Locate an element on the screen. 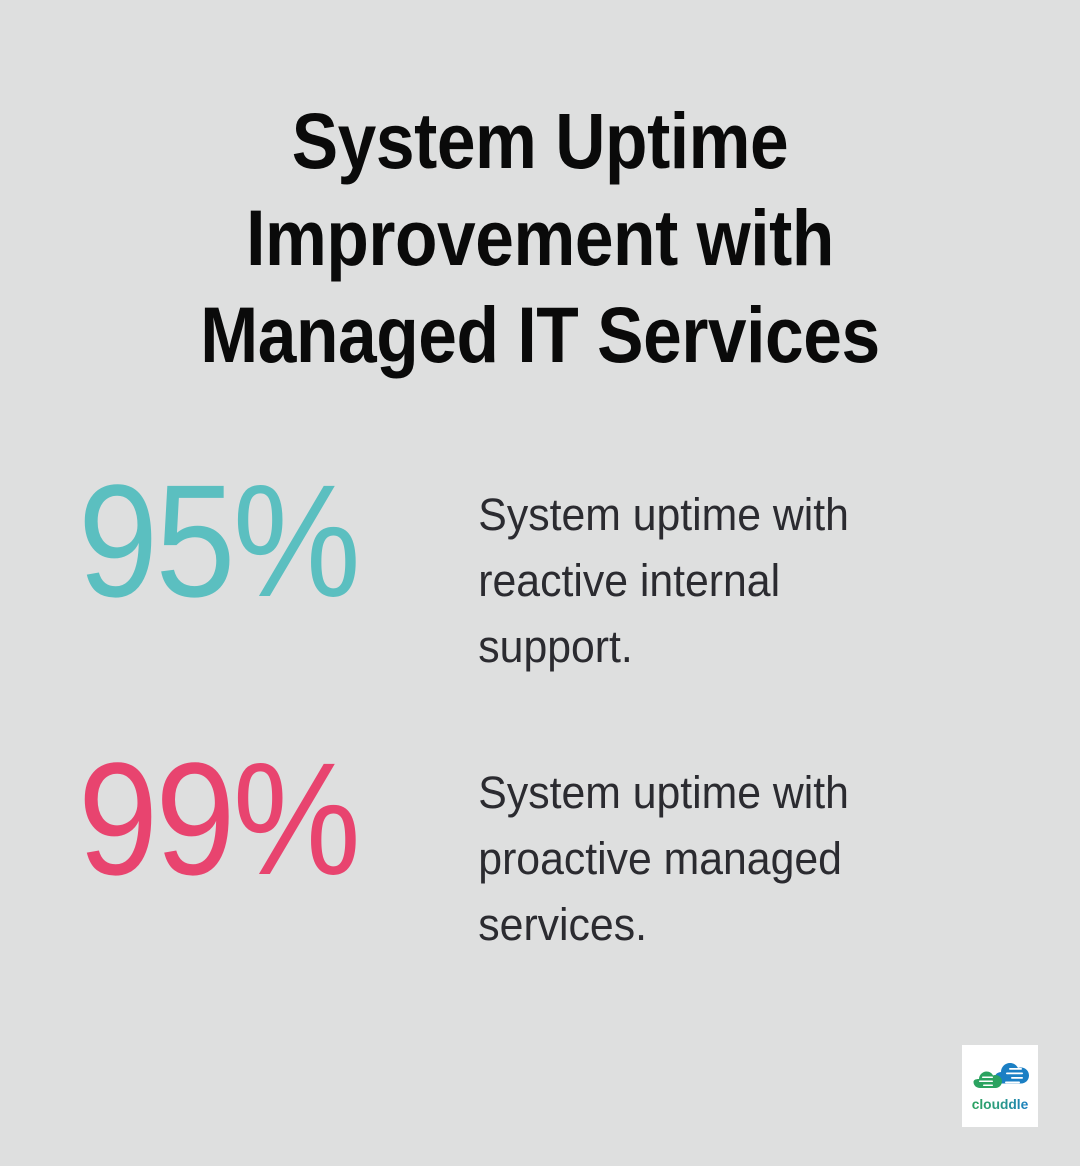 The height and width of the screenshot is (1166, 1080). cloud-logo-icon is located at coordinates (1001, 1075).